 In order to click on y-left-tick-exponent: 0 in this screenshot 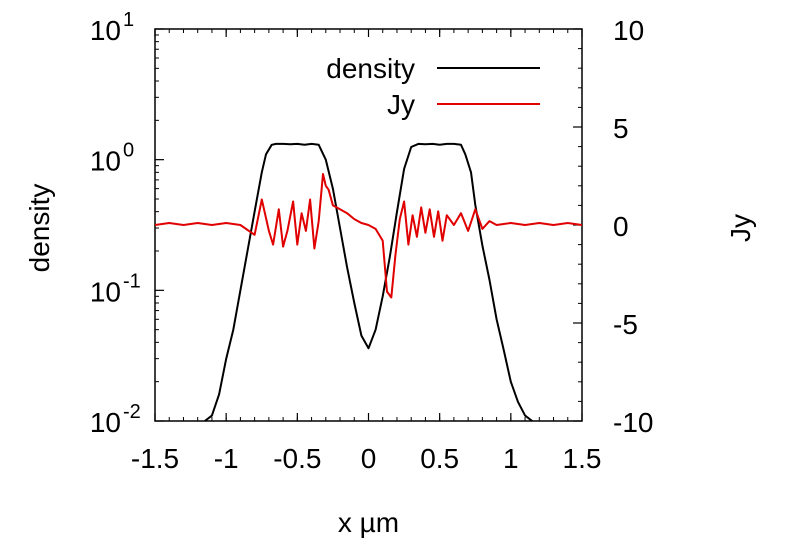, I will do `click(128, 151)`.